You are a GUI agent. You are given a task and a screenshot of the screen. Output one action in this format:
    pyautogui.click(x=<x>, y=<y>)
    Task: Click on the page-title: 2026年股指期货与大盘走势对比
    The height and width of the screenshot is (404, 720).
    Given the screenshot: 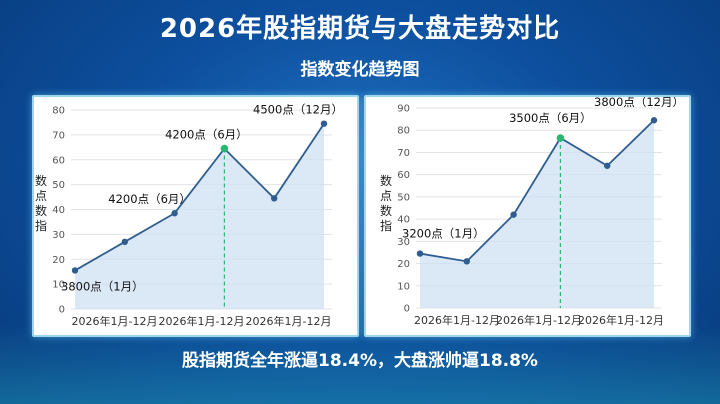 What is the action you would take?
    pyautogui.click(x=360, y=29)
    